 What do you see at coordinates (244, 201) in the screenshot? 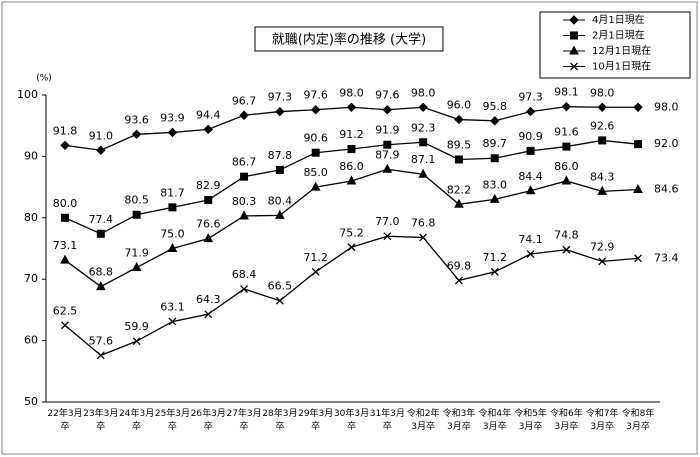
I see `data-label: 80.3` at bounding box center [244, 201].